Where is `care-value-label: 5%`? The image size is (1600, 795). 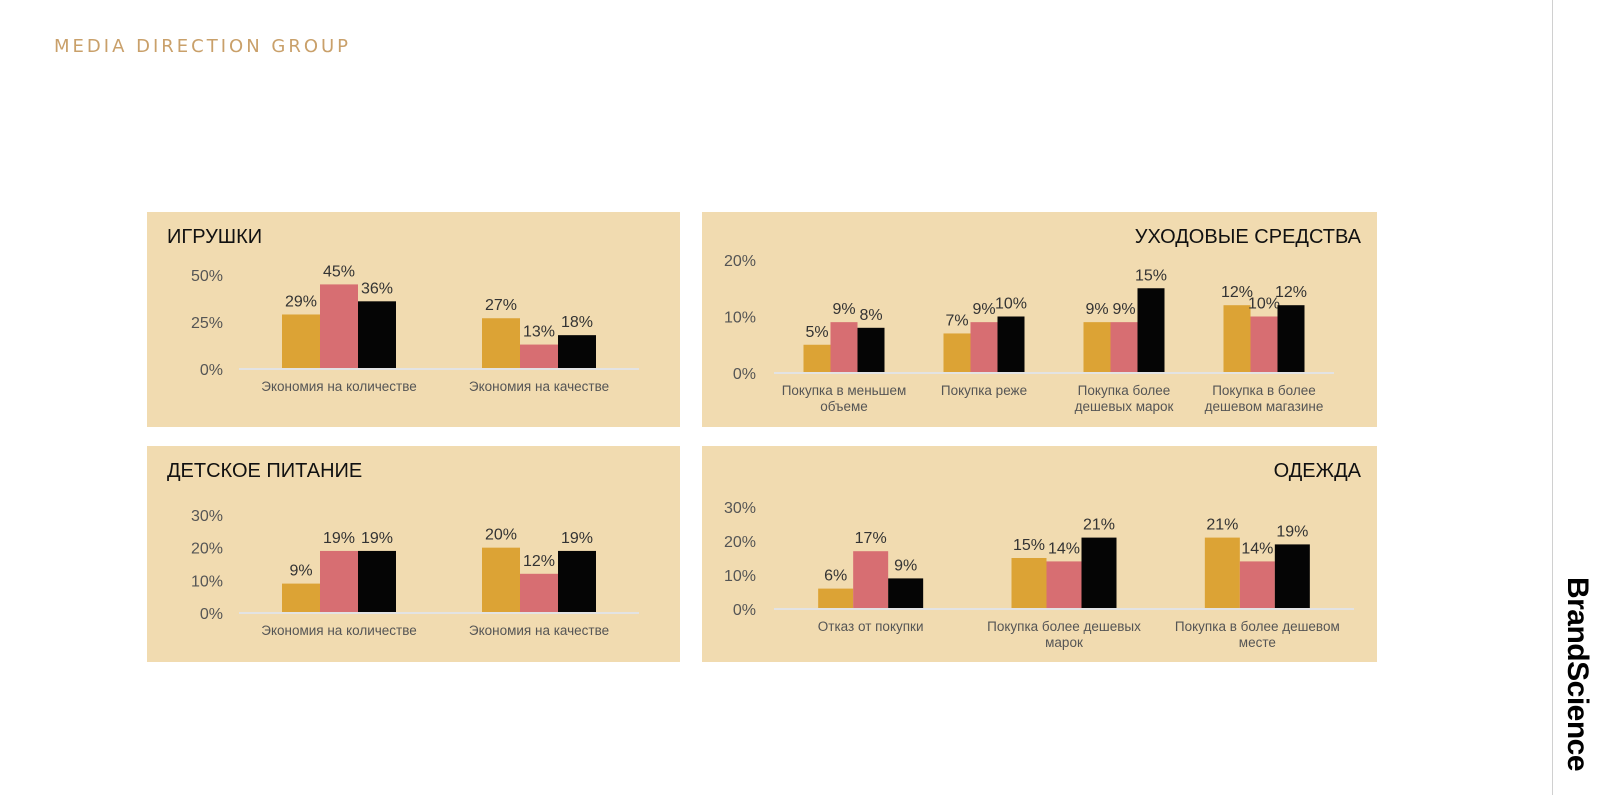
care-value-label: 5% is located at coordinates (816, 332).